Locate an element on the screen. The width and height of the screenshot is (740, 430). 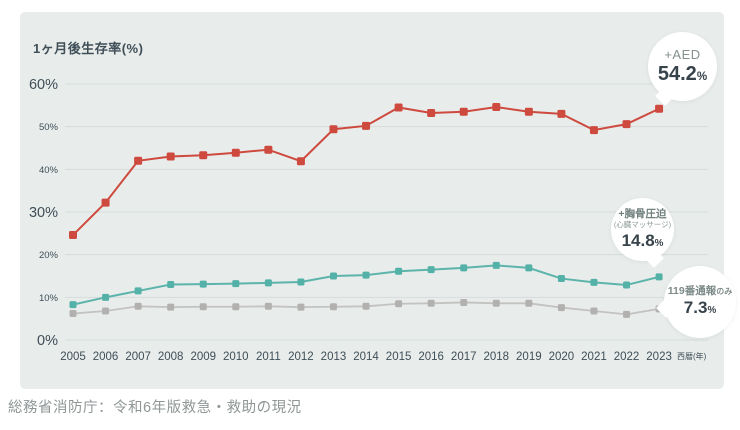
x-tick-label: 2010 is located at coordinates (236, 357).